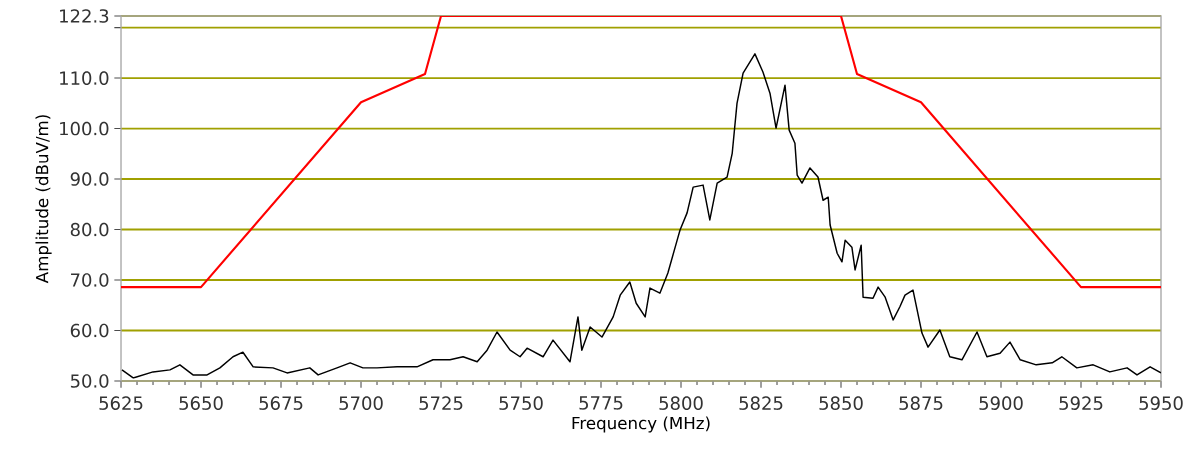 The image size is (1191, 452). What do you see at coordinates (681, 403) in the screenshot?
I see `x-tick-label: 5800` at bounding box center [681, 403].